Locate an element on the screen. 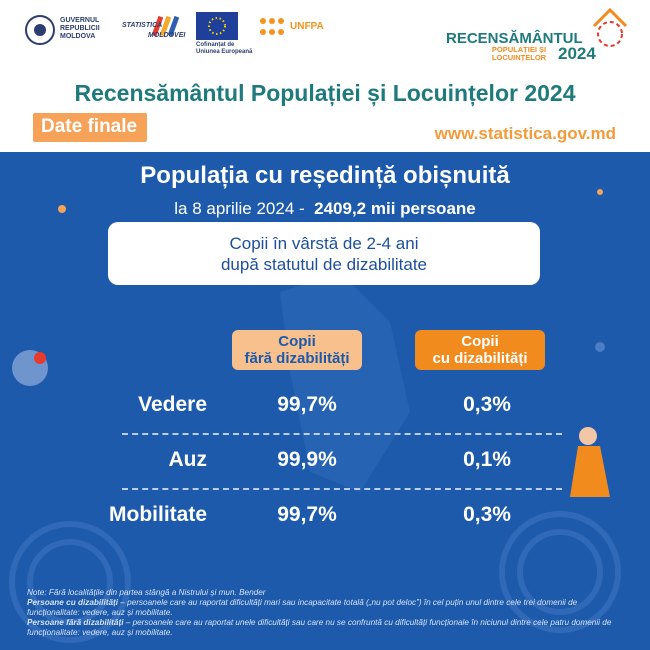  statistica-logo-text: MOLDOVEI is located at coordinates (167, 35).